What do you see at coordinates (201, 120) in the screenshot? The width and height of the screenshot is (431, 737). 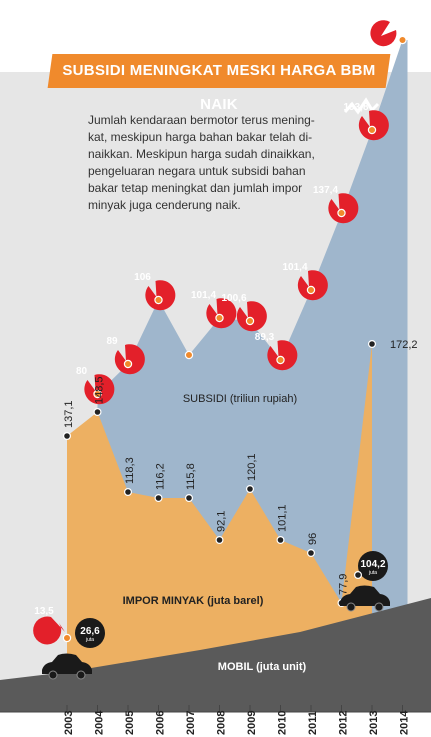 I see `description-line: Jumlah kendaraan bermotor terus mening-` at bounding box center [201, 120].